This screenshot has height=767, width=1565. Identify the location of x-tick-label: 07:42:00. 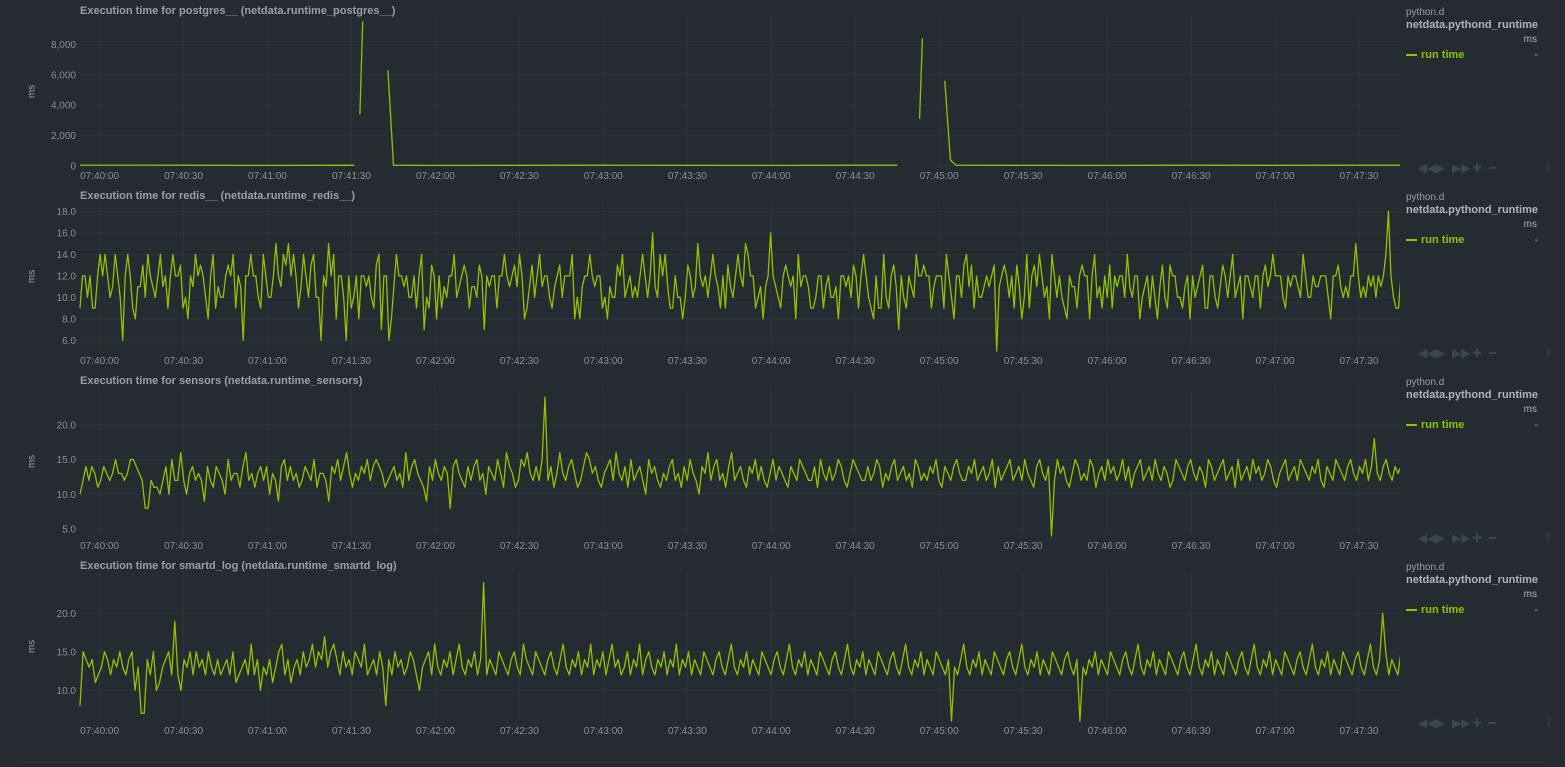
(435, 731).